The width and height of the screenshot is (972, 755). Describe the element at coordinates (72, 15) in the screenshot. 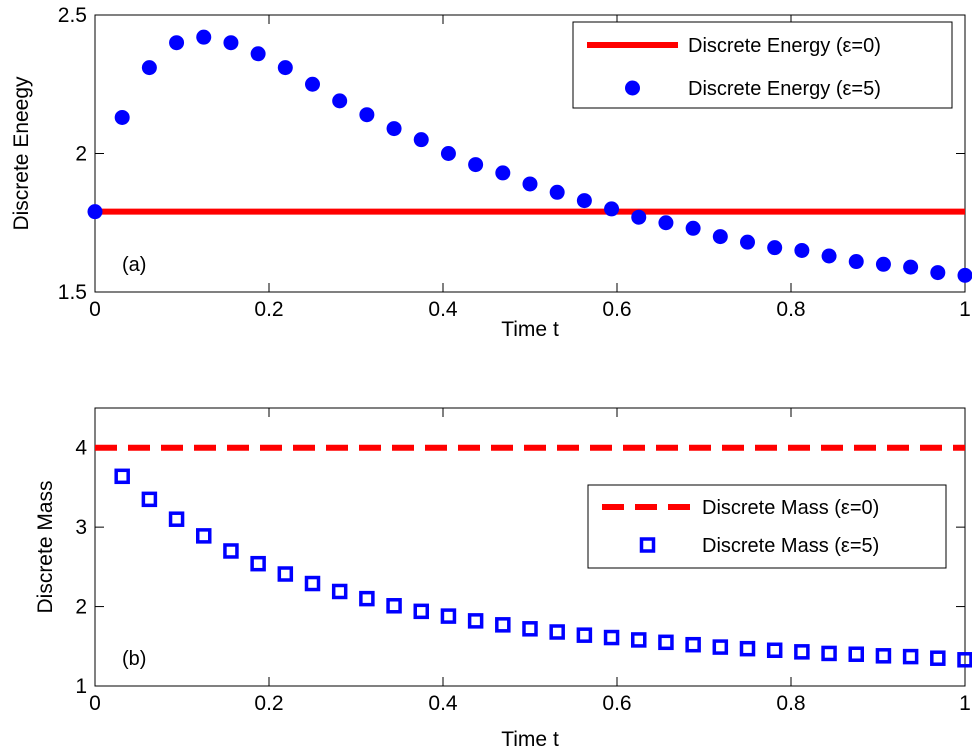

I see `y-tick-label: 2.5` at that location.